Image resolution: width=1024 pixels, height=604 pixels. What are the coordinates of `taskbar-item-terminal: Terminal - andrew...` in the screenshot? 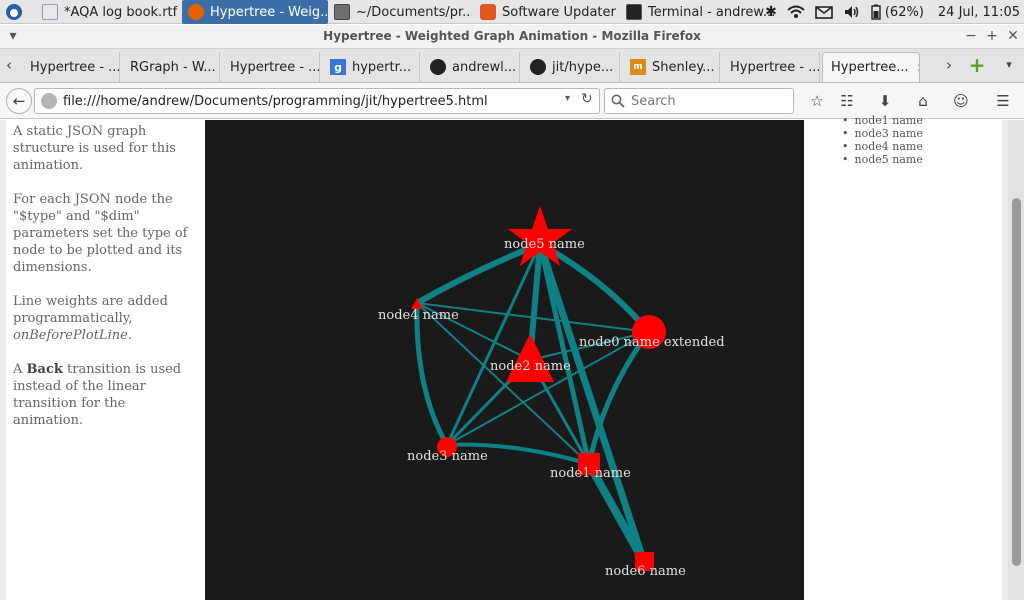 It's located at (699, 12).